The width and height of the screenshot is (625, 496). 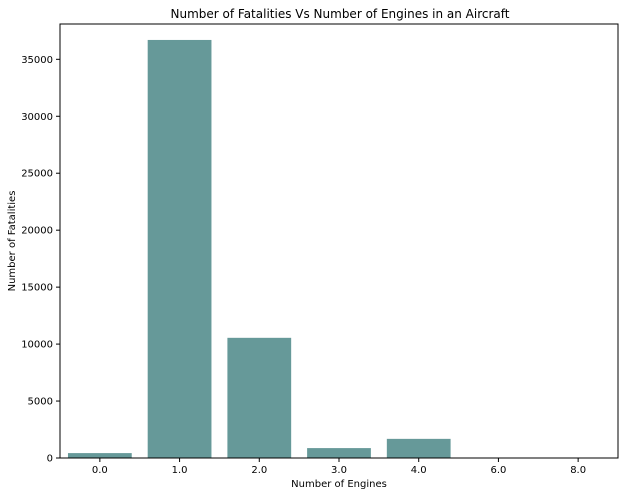 I want to click on bar-4.0, so click(x=418, y=448).